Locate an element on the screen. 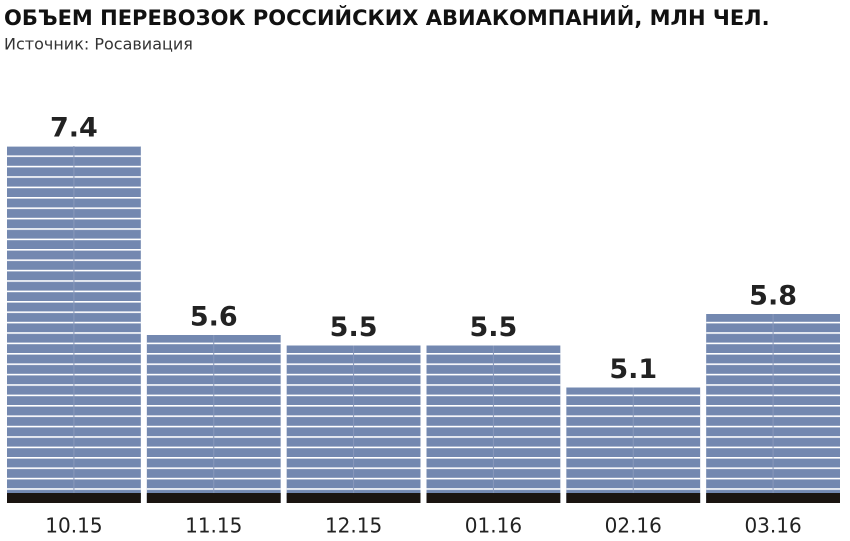  x-tick-label: 01.16 is located at coordinates (493, 526).